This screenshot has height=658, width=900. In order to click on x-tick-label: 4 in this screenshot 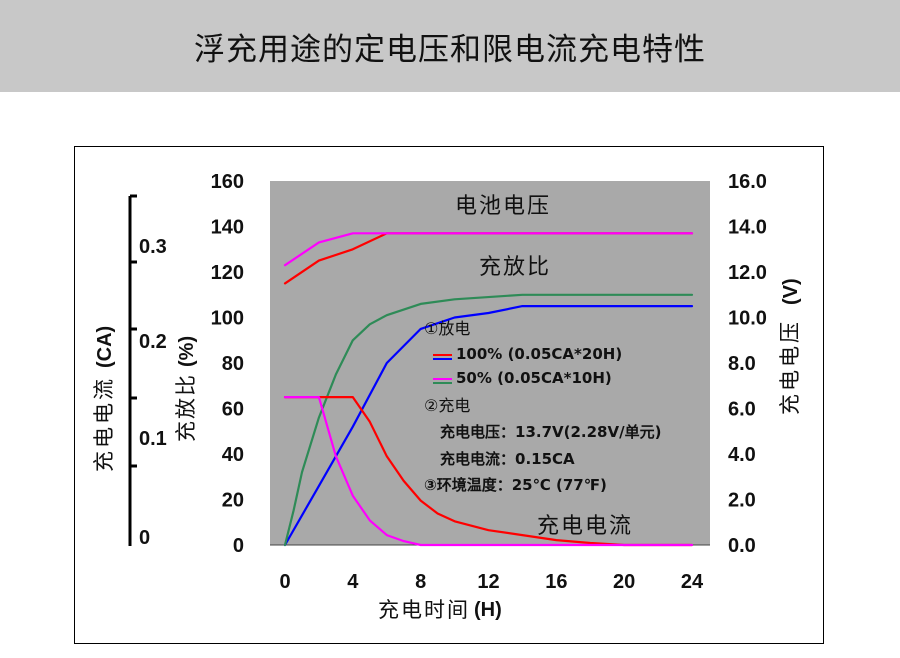, I will do `click(353, 582)`.